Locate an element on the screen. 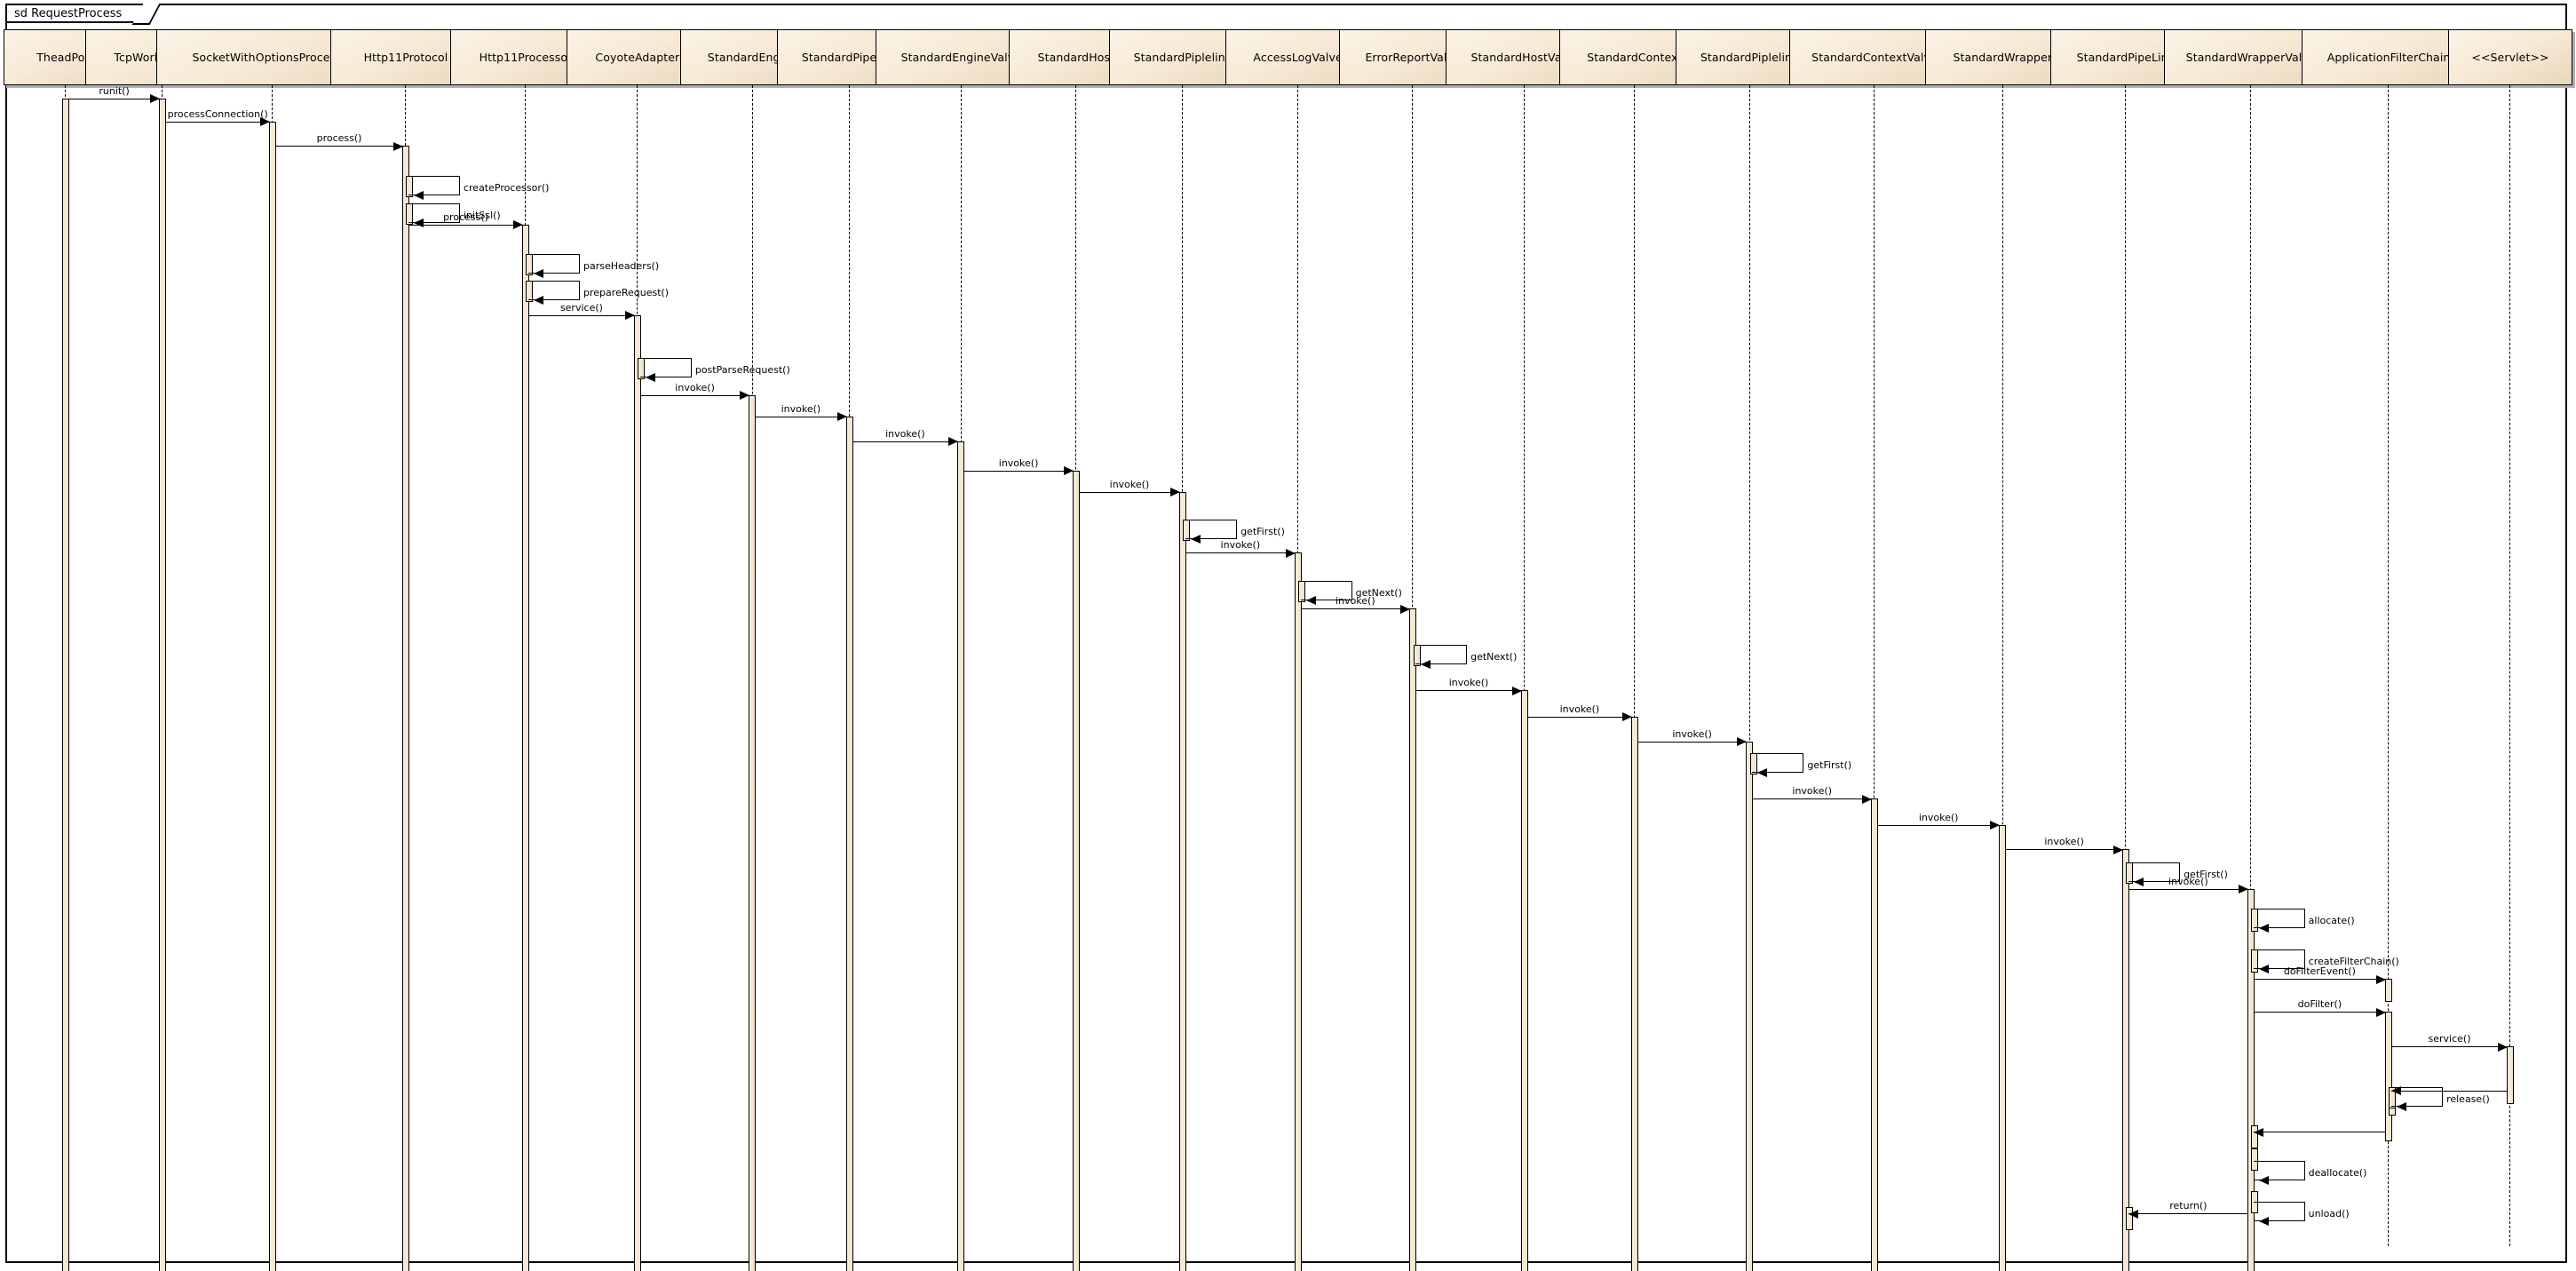 The height and width of the screenshot is (1271, 2576). lifeline-standardcontextvalve is located at coordinates (1875, 666).